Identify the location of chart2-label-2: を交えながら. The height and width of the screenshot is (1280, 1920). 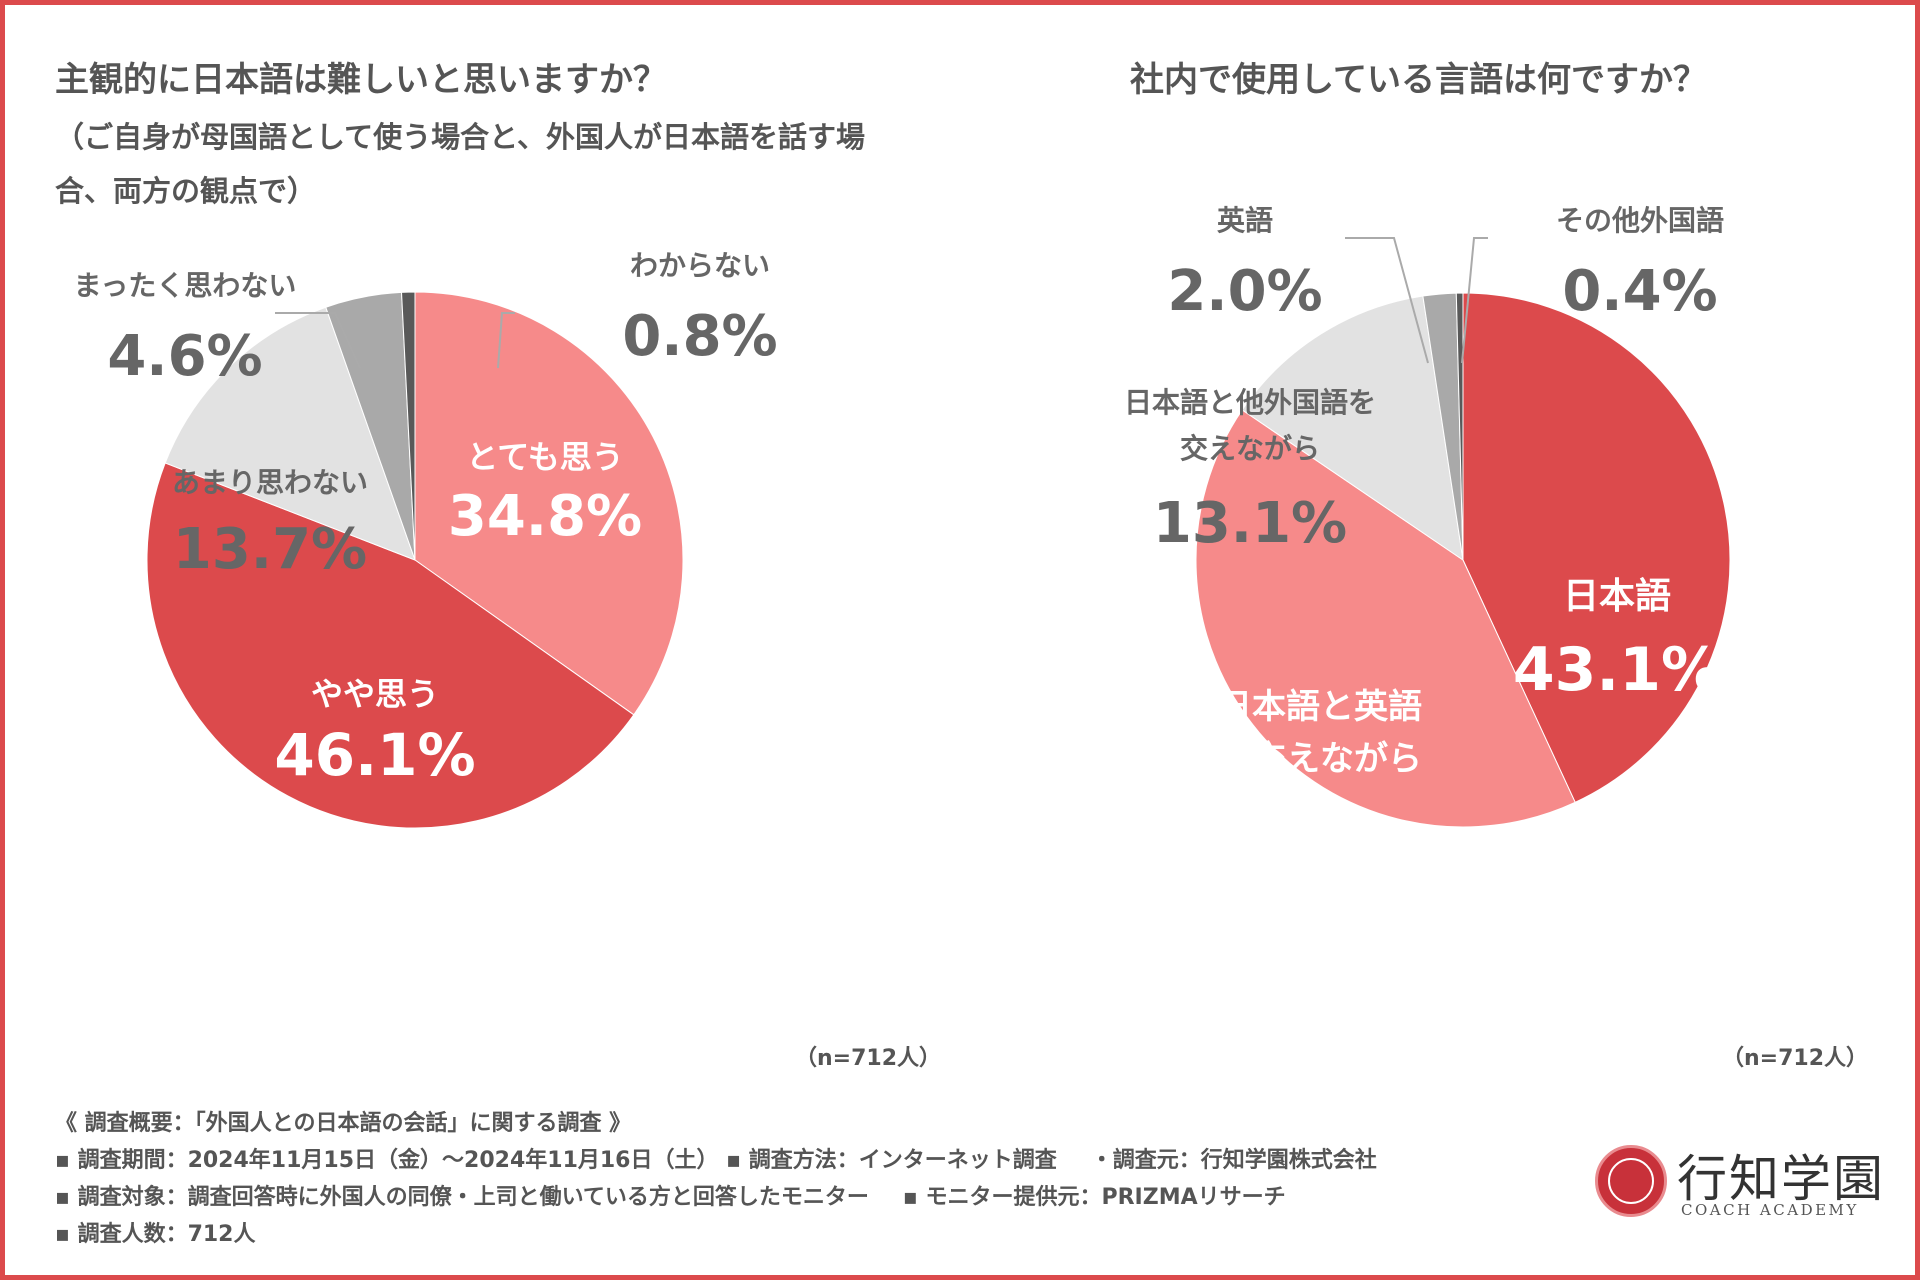
(1320, 759).